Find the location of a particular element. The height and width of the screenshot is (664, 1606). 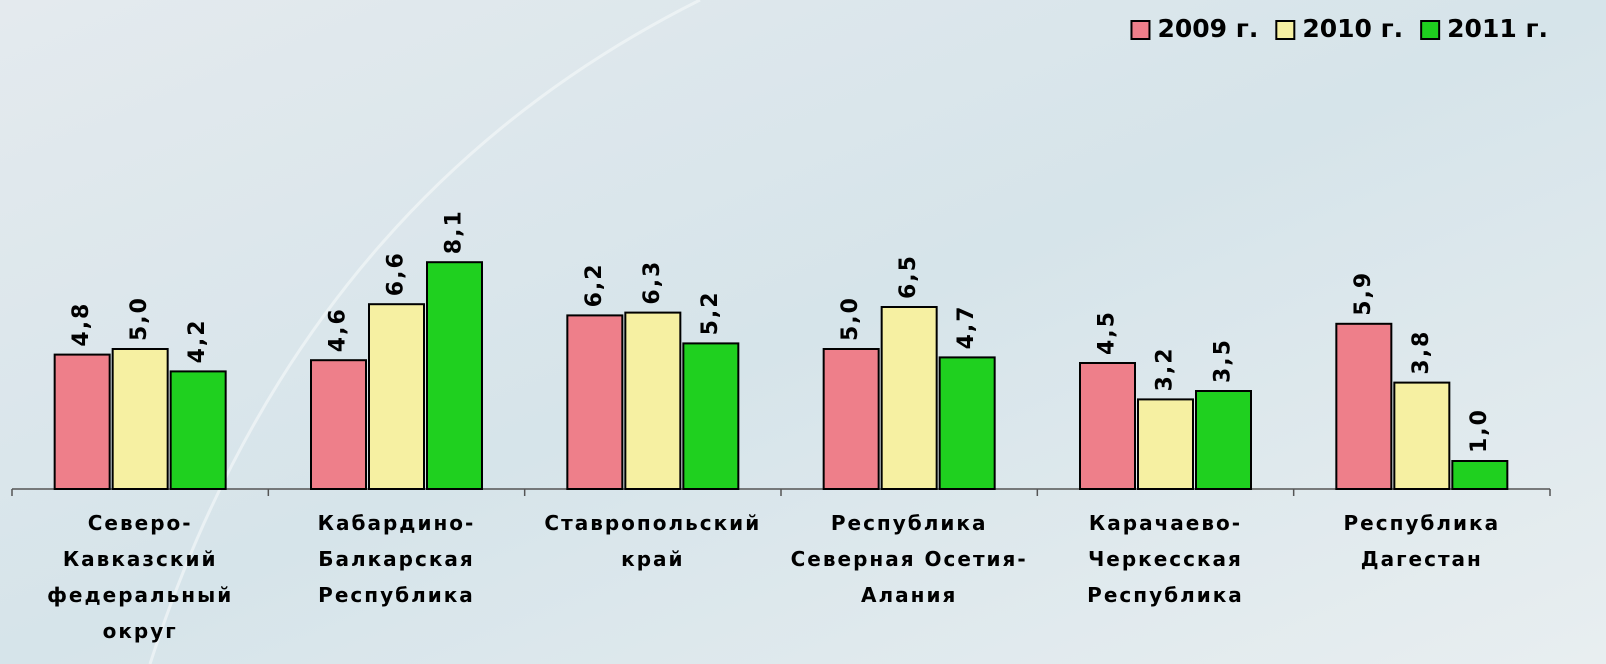

value-label: 4,6 is located at coordinates (338, 329).